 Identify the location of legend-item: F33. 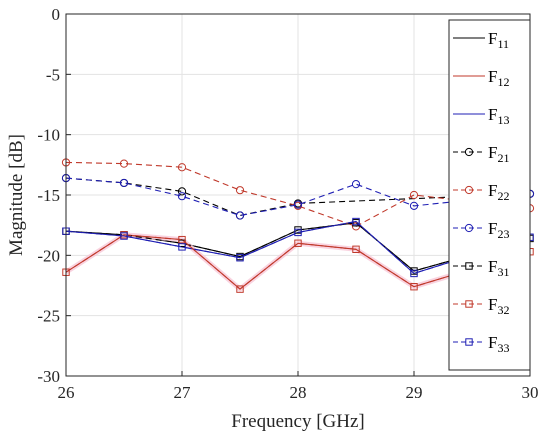
(481, 344).